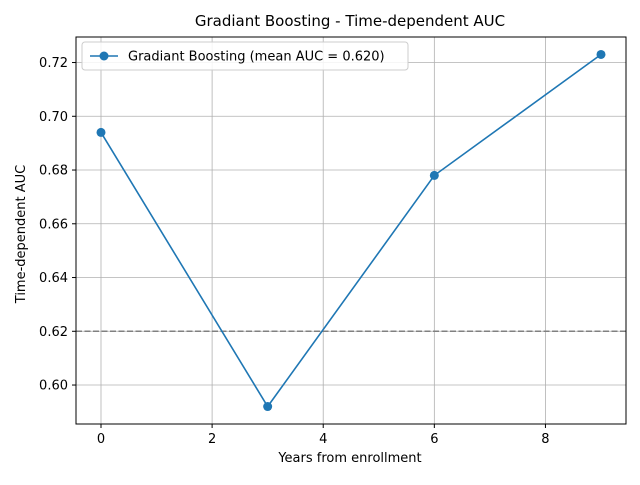 The width and height of the screenshot is (640, 485). I want to click on y-tick-label: 0.62, so click(53, 332).